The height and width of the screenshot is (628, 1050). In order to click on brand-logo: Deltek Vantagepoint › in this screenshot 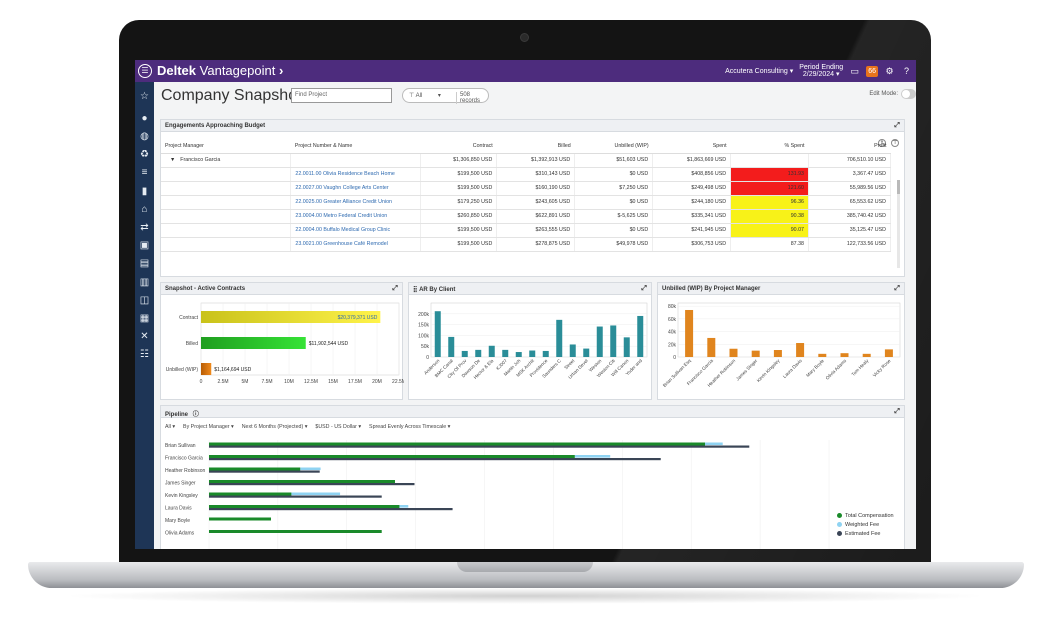, I will do `click(220, 70)`.